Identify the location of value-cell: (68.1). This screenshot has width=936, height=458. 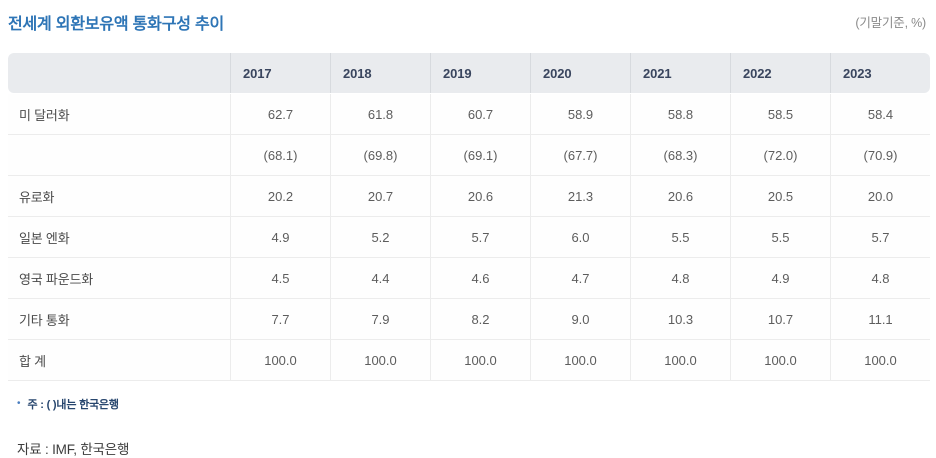
(280, 155).